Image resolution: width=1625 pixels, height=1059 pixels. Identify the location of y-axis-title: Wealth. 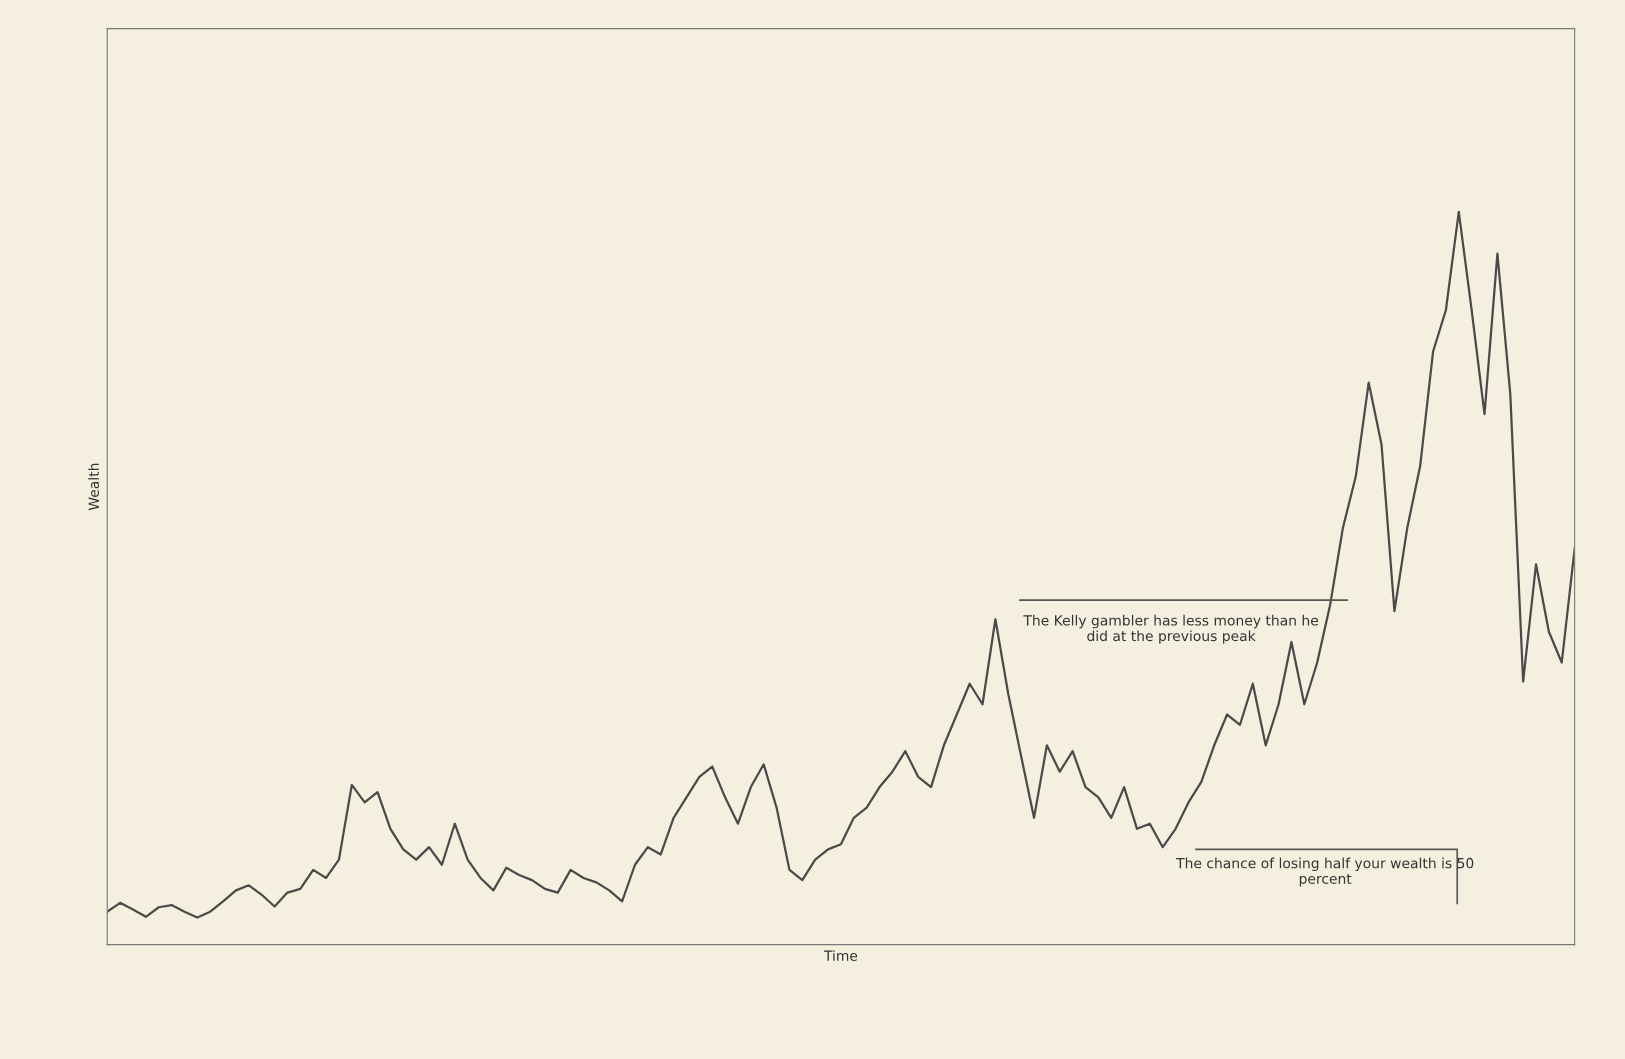
(93, 487).